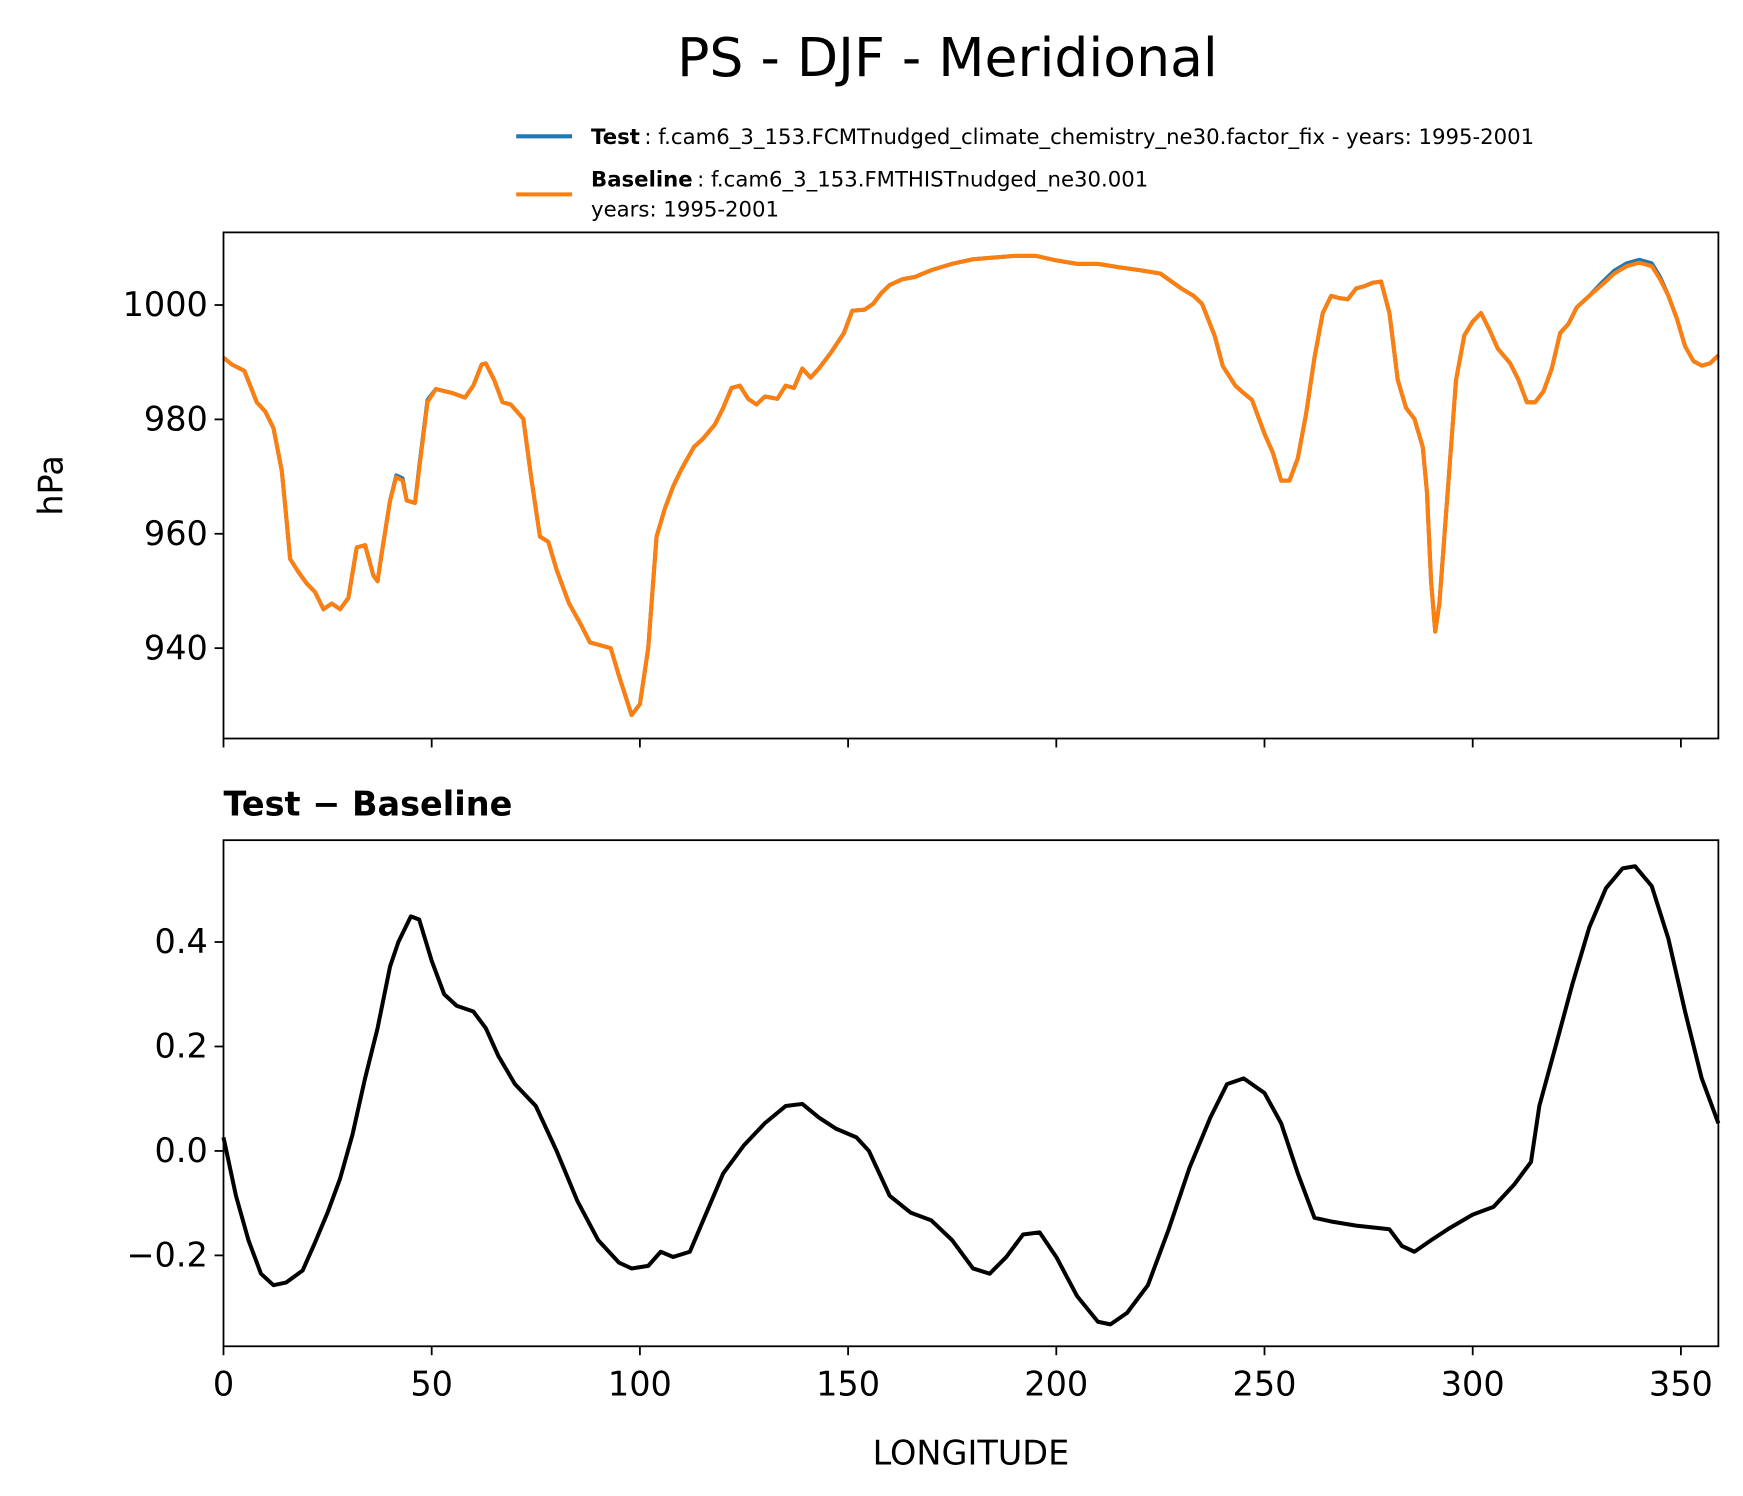  I want to click on x-axis-label: LONGITUDE, so click(971, 1453).